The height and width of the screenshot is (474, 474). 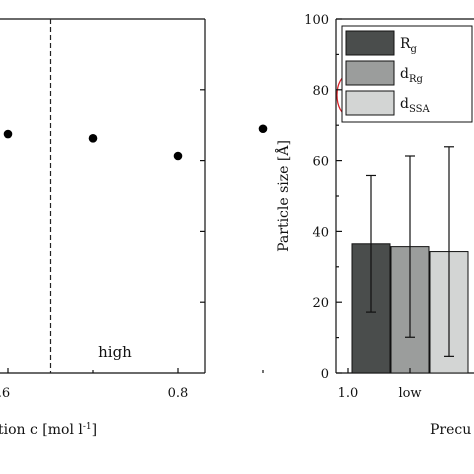 I want to click on region-label: high, so click(x=115, y=352).